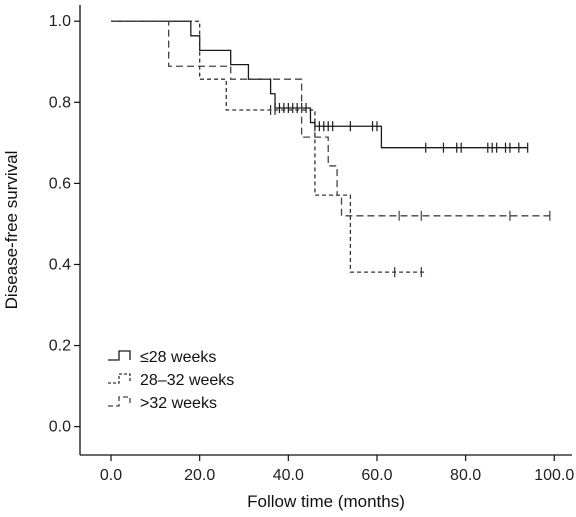 This screenshot has width=576, height=517. I want to click on x-tick-label: 80.0, so click(465, 475).